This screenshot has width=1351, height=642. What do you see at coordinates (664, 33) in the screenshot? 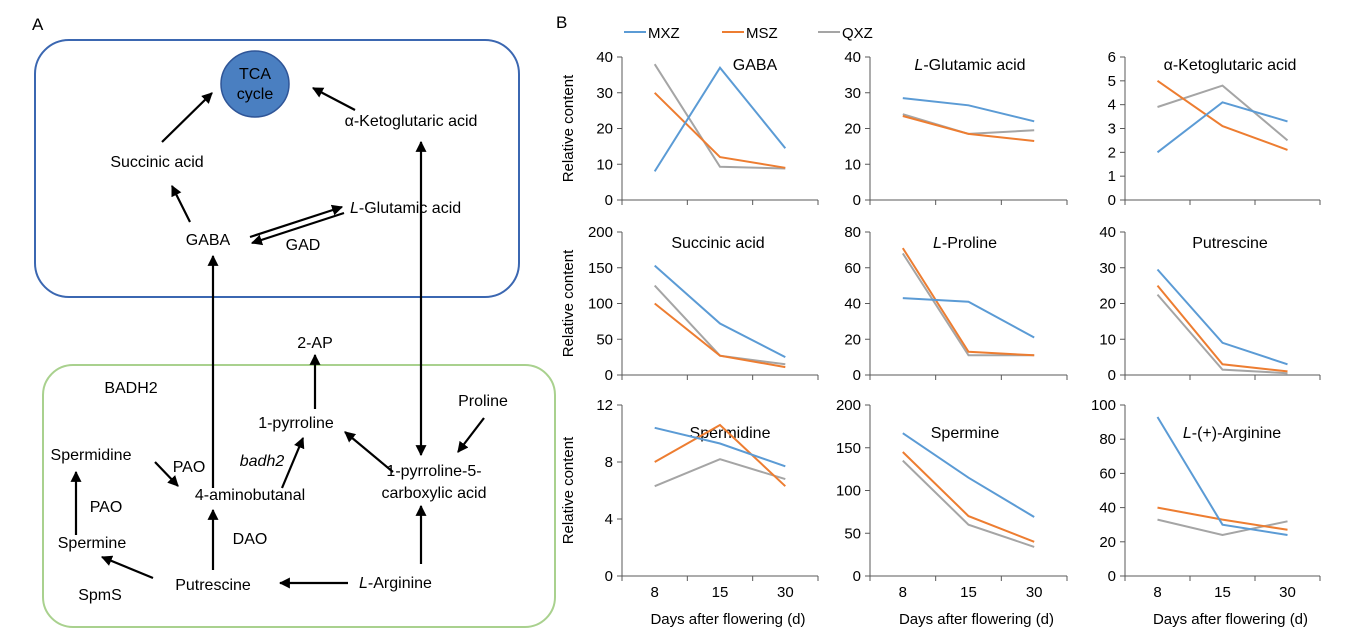
I see `legend-label-mxz: MXZ` at bounding box center [664, 33].